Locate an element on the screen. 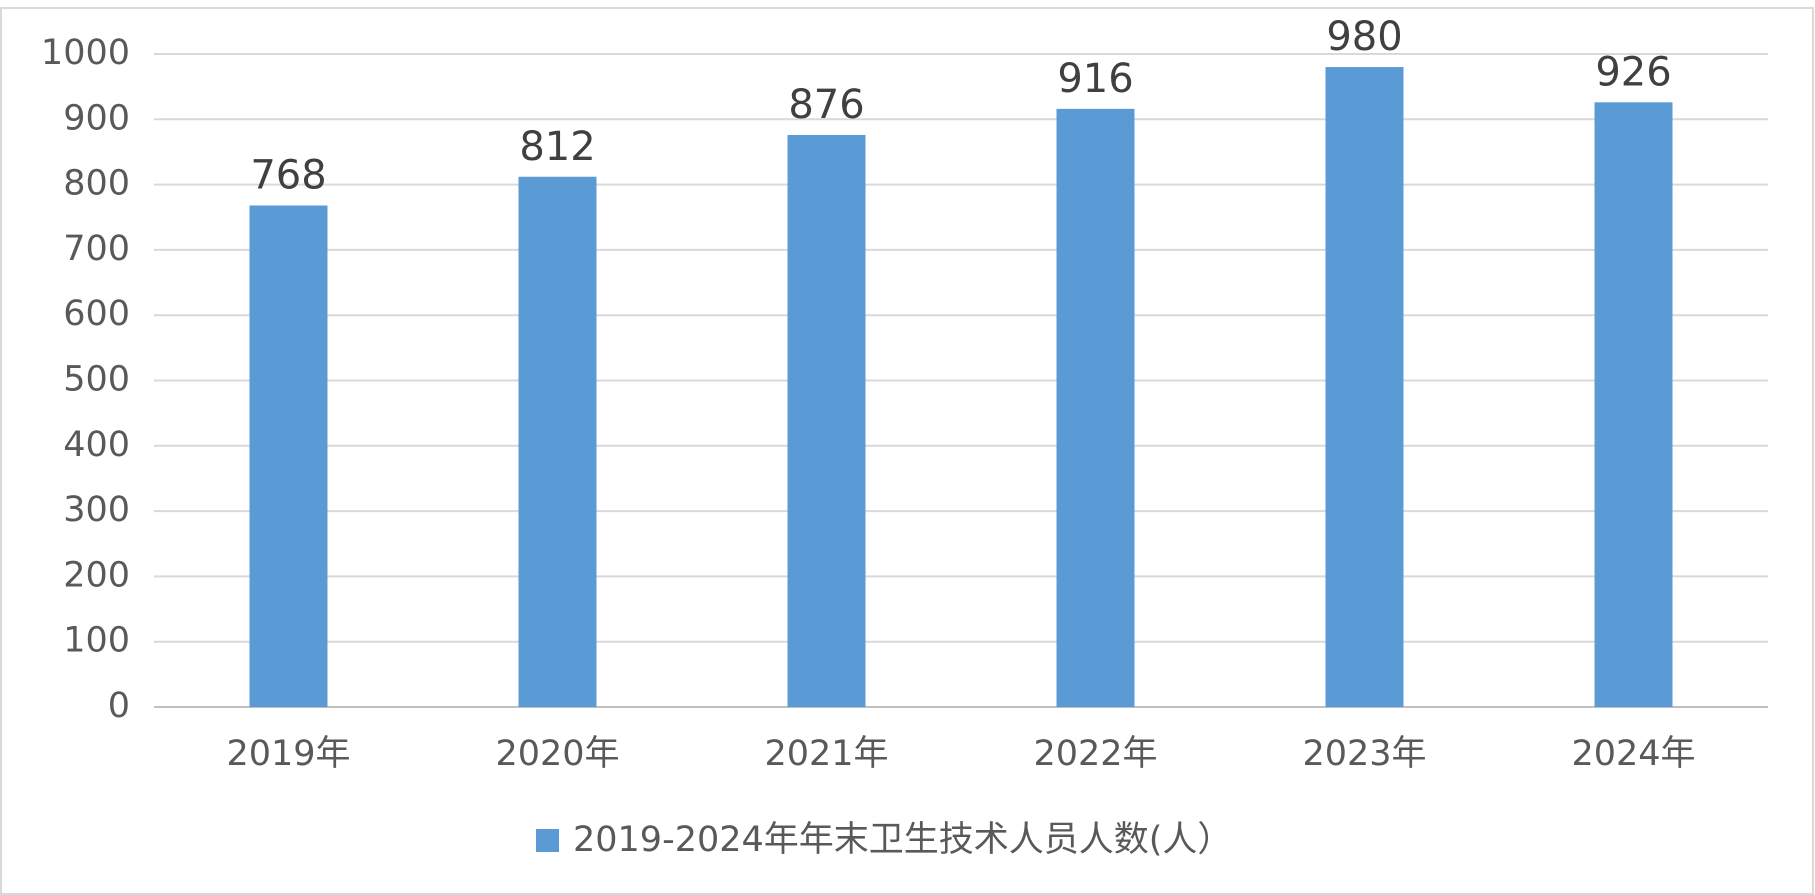 The width and height of the screenshot is (1815, 895). x-tick-label: 2022年 is located at coordinates (1095, 754).